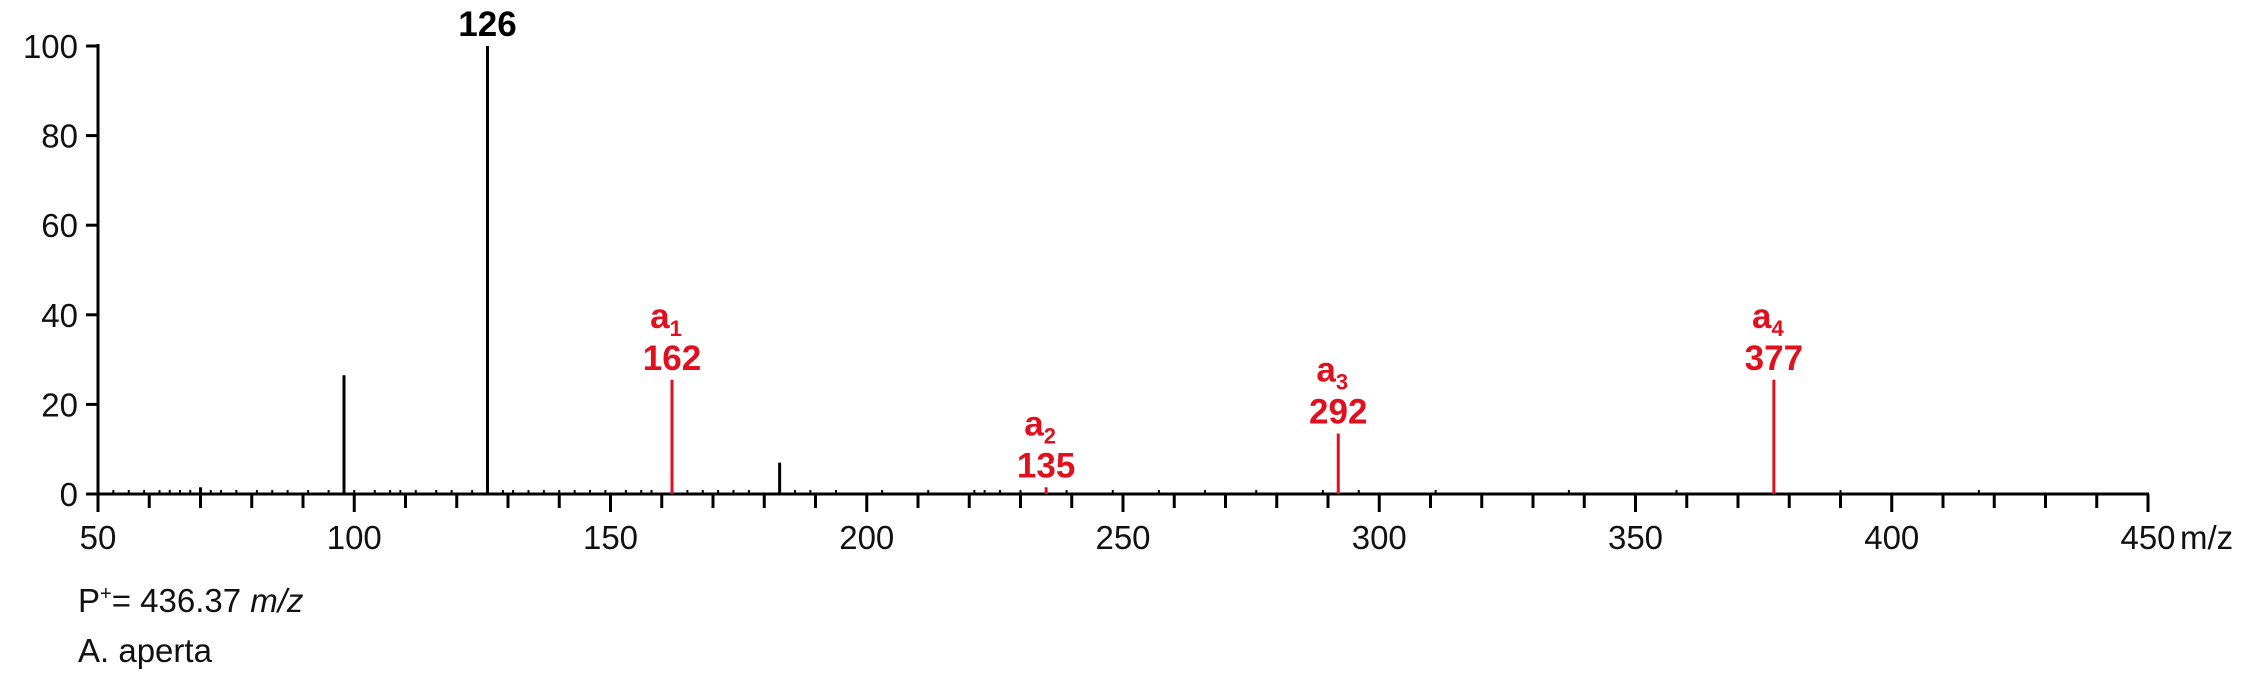 This screenshot has height=678, width=2253. Describe the element at coordinates (1342, 382) in the screenshot. I see `ion-index: 3` at that location.